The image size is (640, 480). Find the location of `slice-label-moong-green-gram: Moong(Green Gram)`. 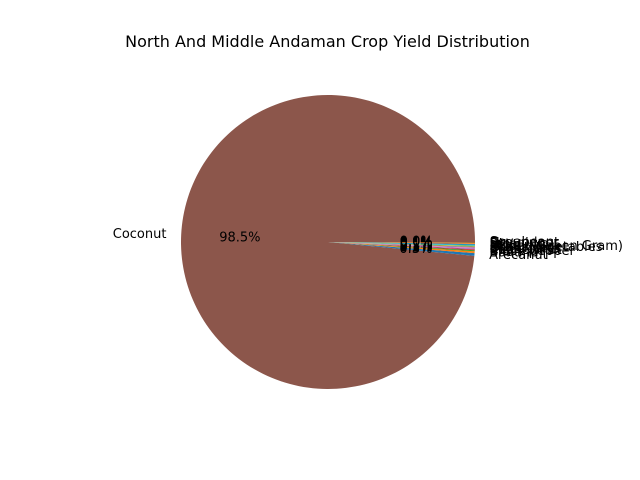

slice-label-moong-green-gram: Moong(Green Gram) is located at coordinates (556, 246).